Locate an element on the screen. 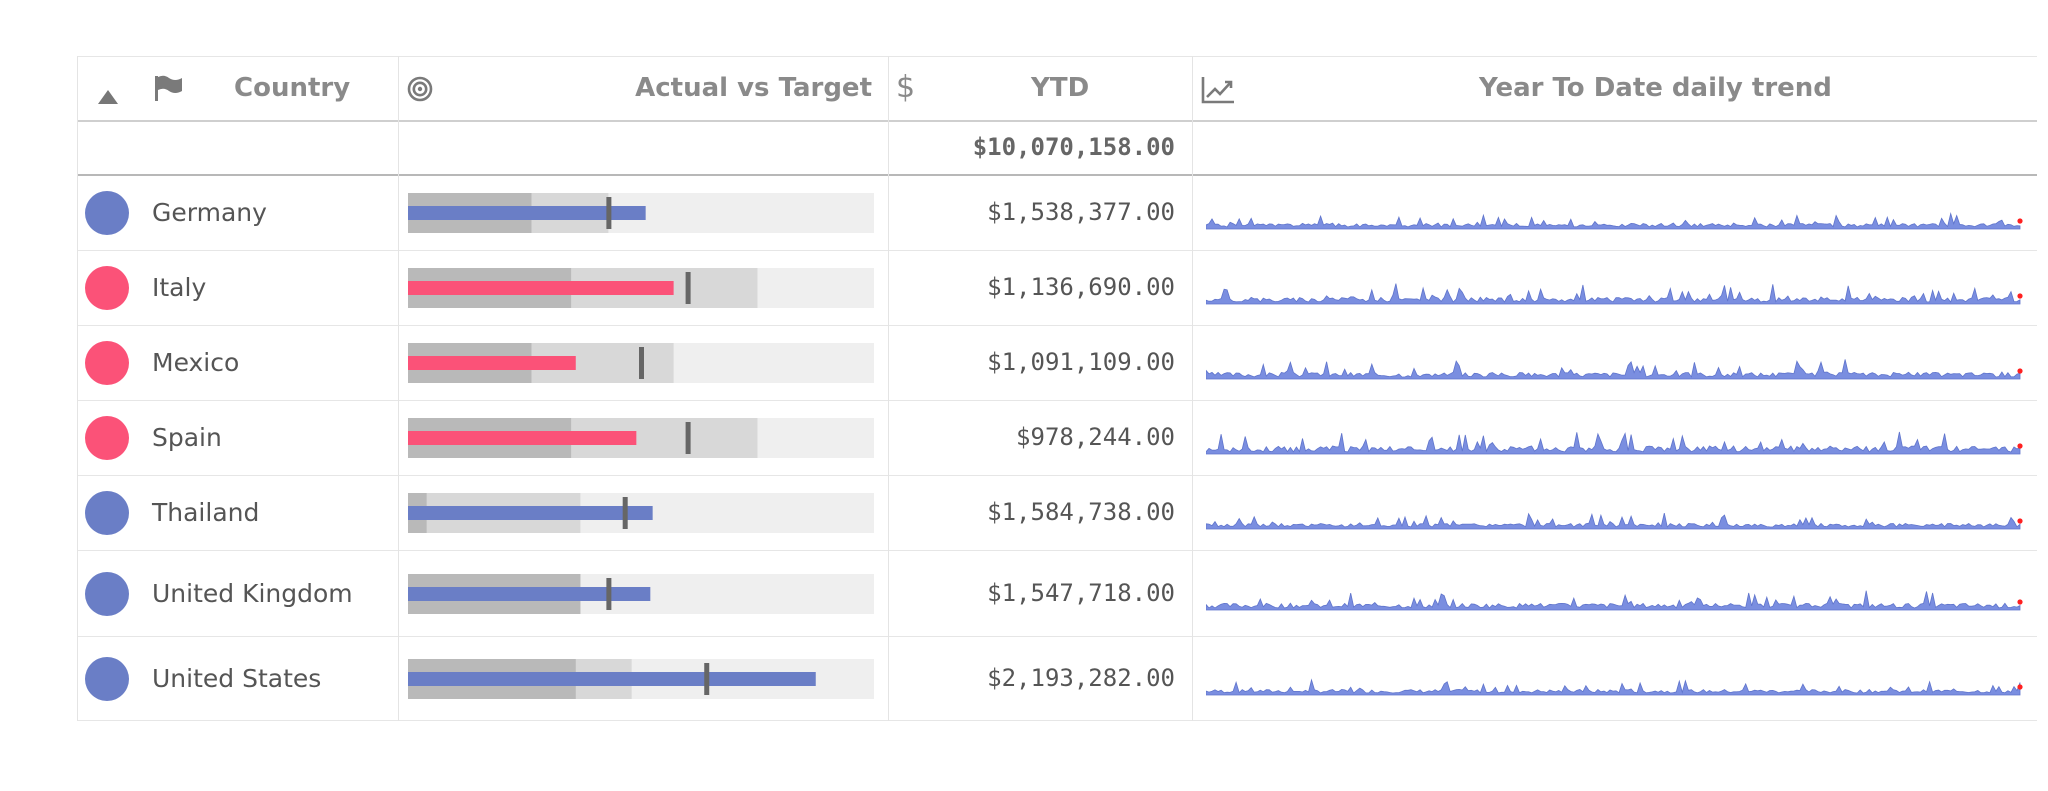  country-cell: Mexico is located at coordinates (237, 363).